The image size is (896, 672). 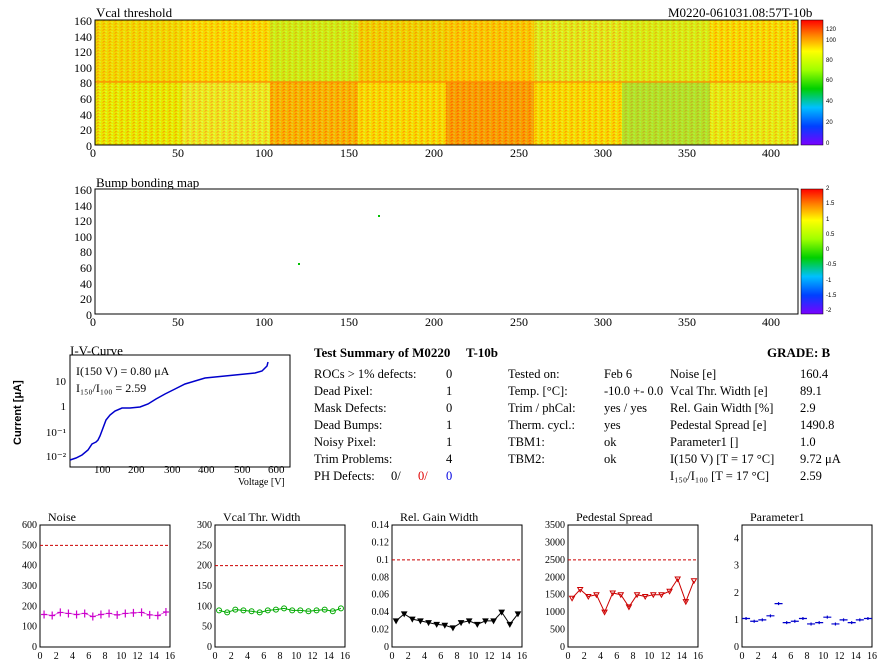 I want to click on bump-map, so click(x=446, y=251).